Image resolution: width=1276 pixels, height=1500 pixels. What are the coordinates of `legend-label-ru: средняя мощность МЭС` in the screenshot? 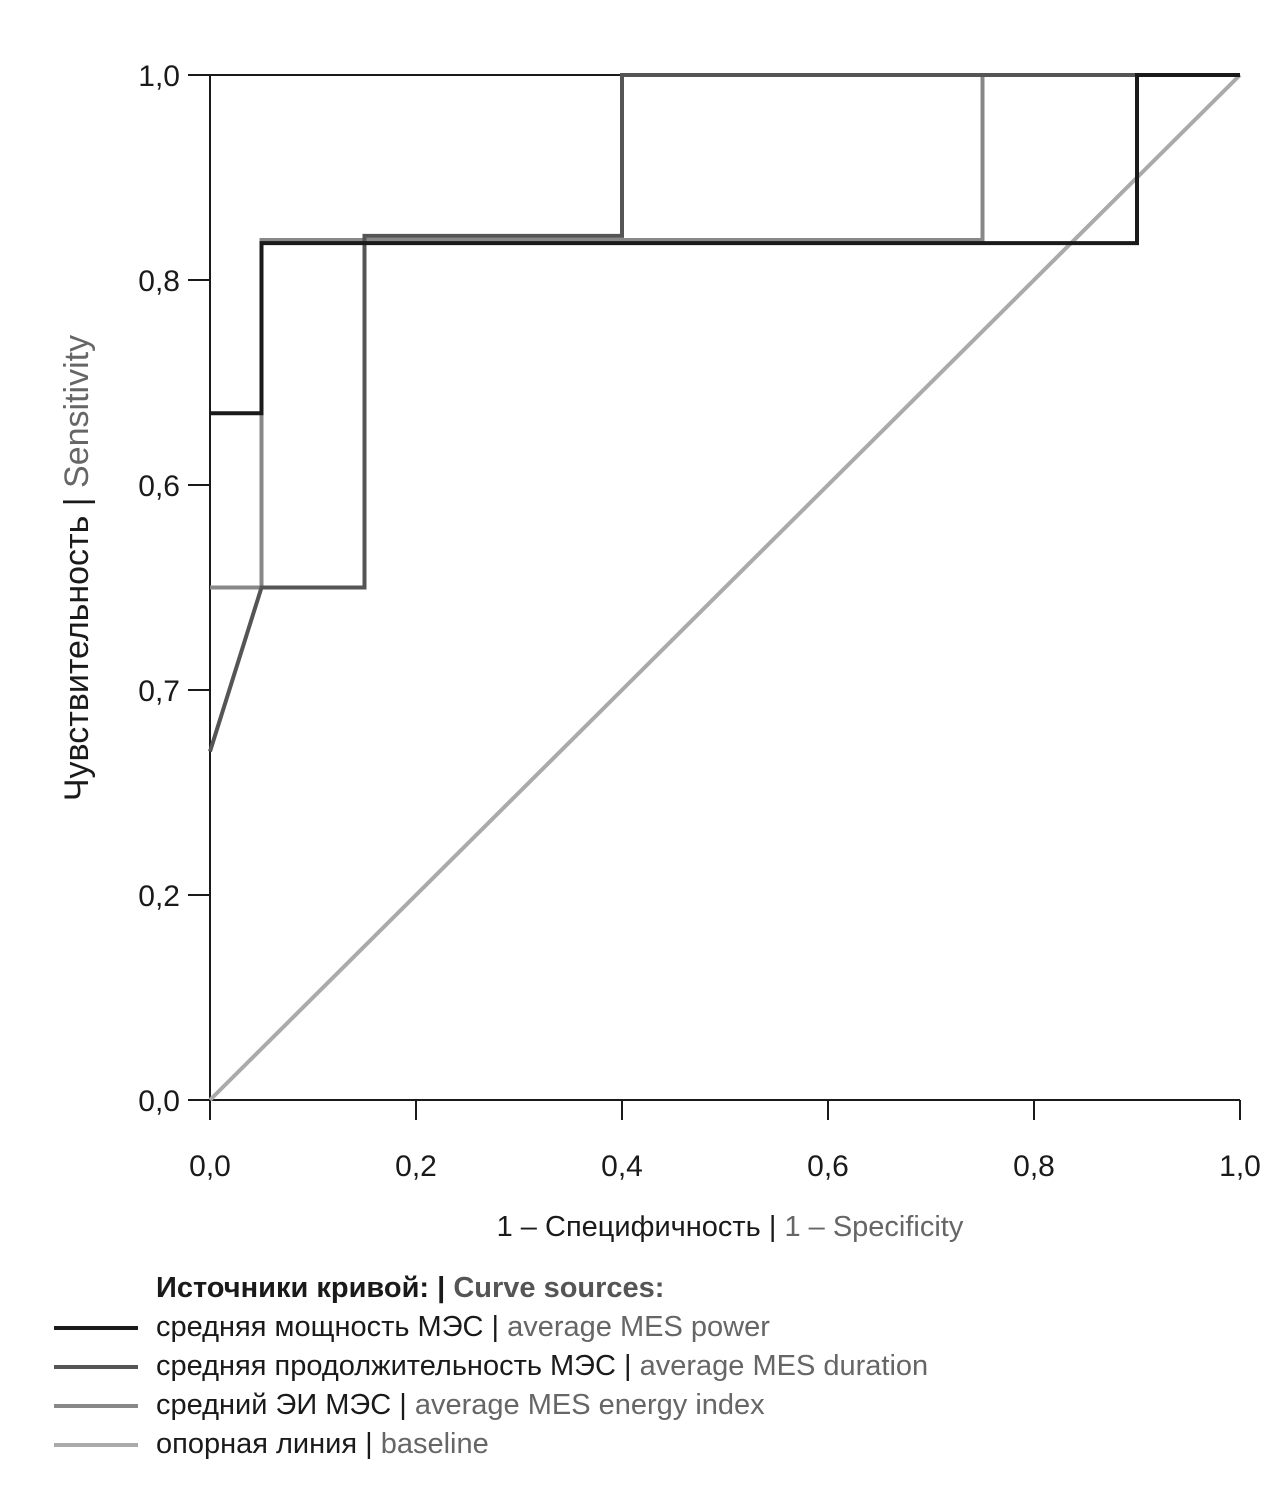 It's located at (320, 1327).